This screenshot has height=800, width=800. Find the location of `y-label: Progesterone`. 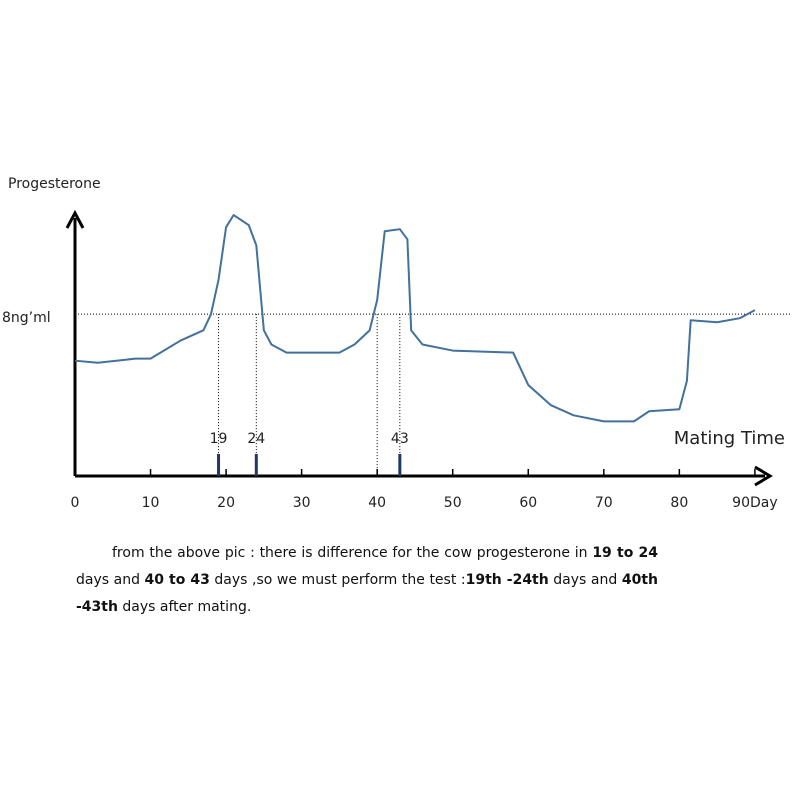

y-label: Progesterone is located at coordinates (54, 184).